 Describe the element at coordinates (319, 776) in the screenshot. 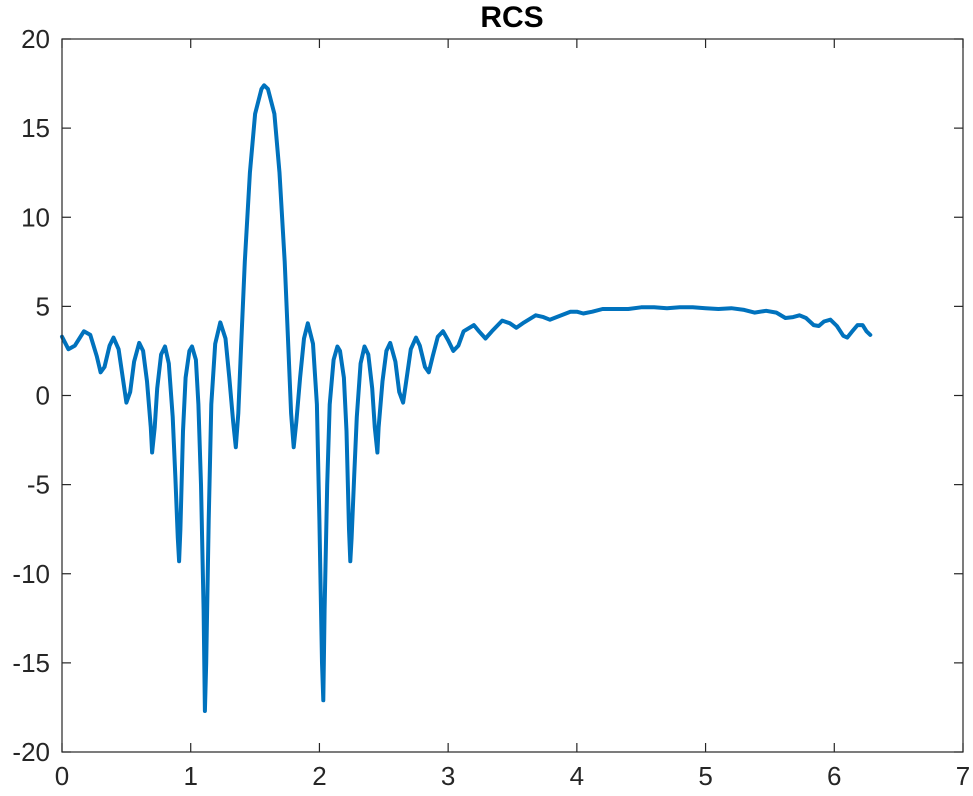

I see `x-tick-label: 2` at that location.